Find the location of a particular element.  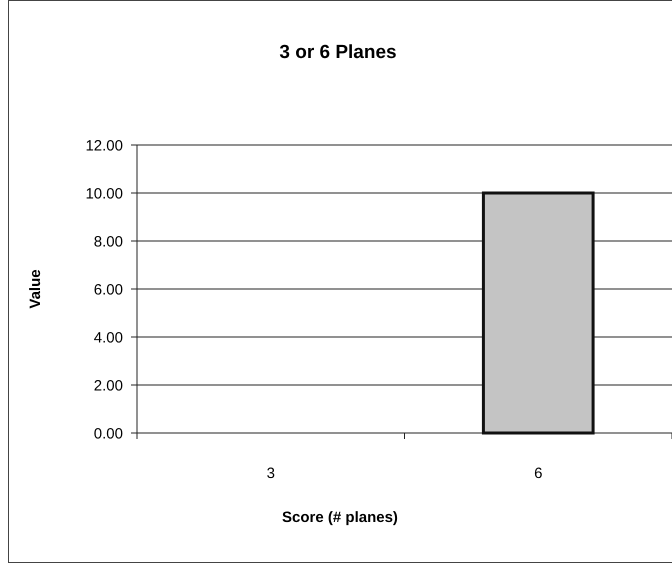

x-tick-label: 6 is located at coordinates (538, 473).